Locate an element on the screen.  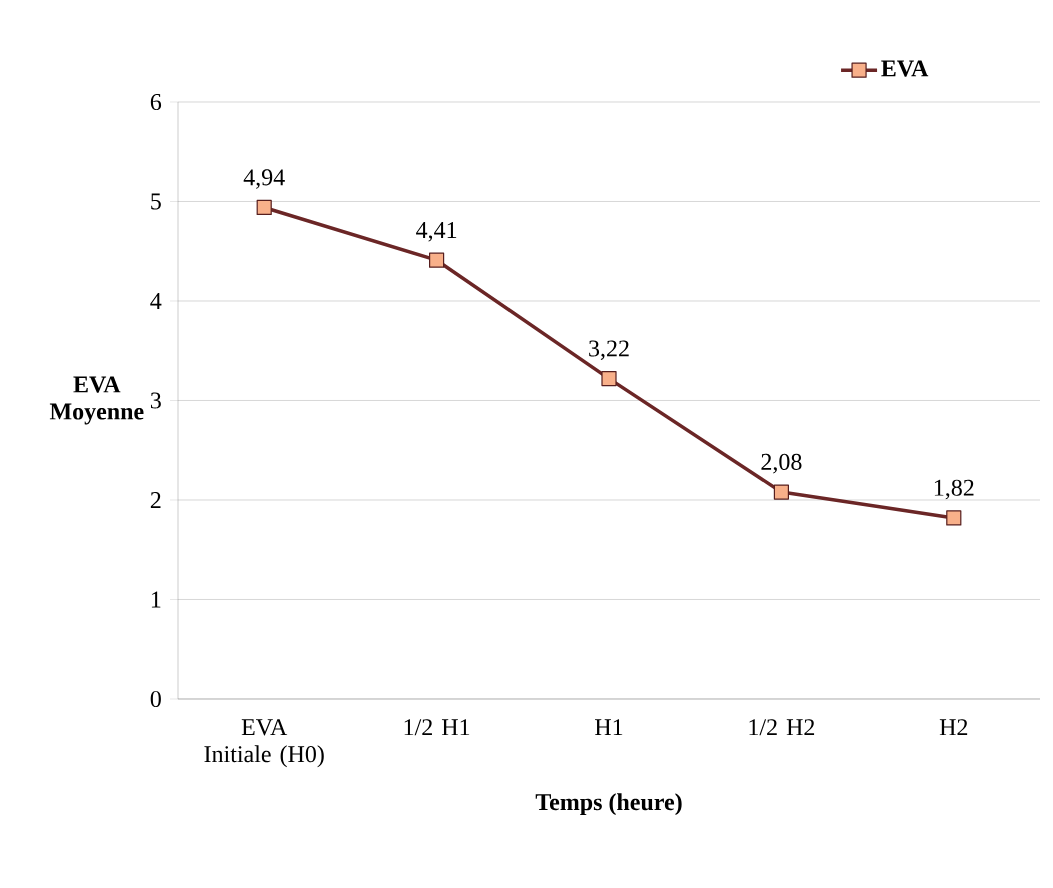
y-tick-label: 2 is located at coordinates (155, 500).